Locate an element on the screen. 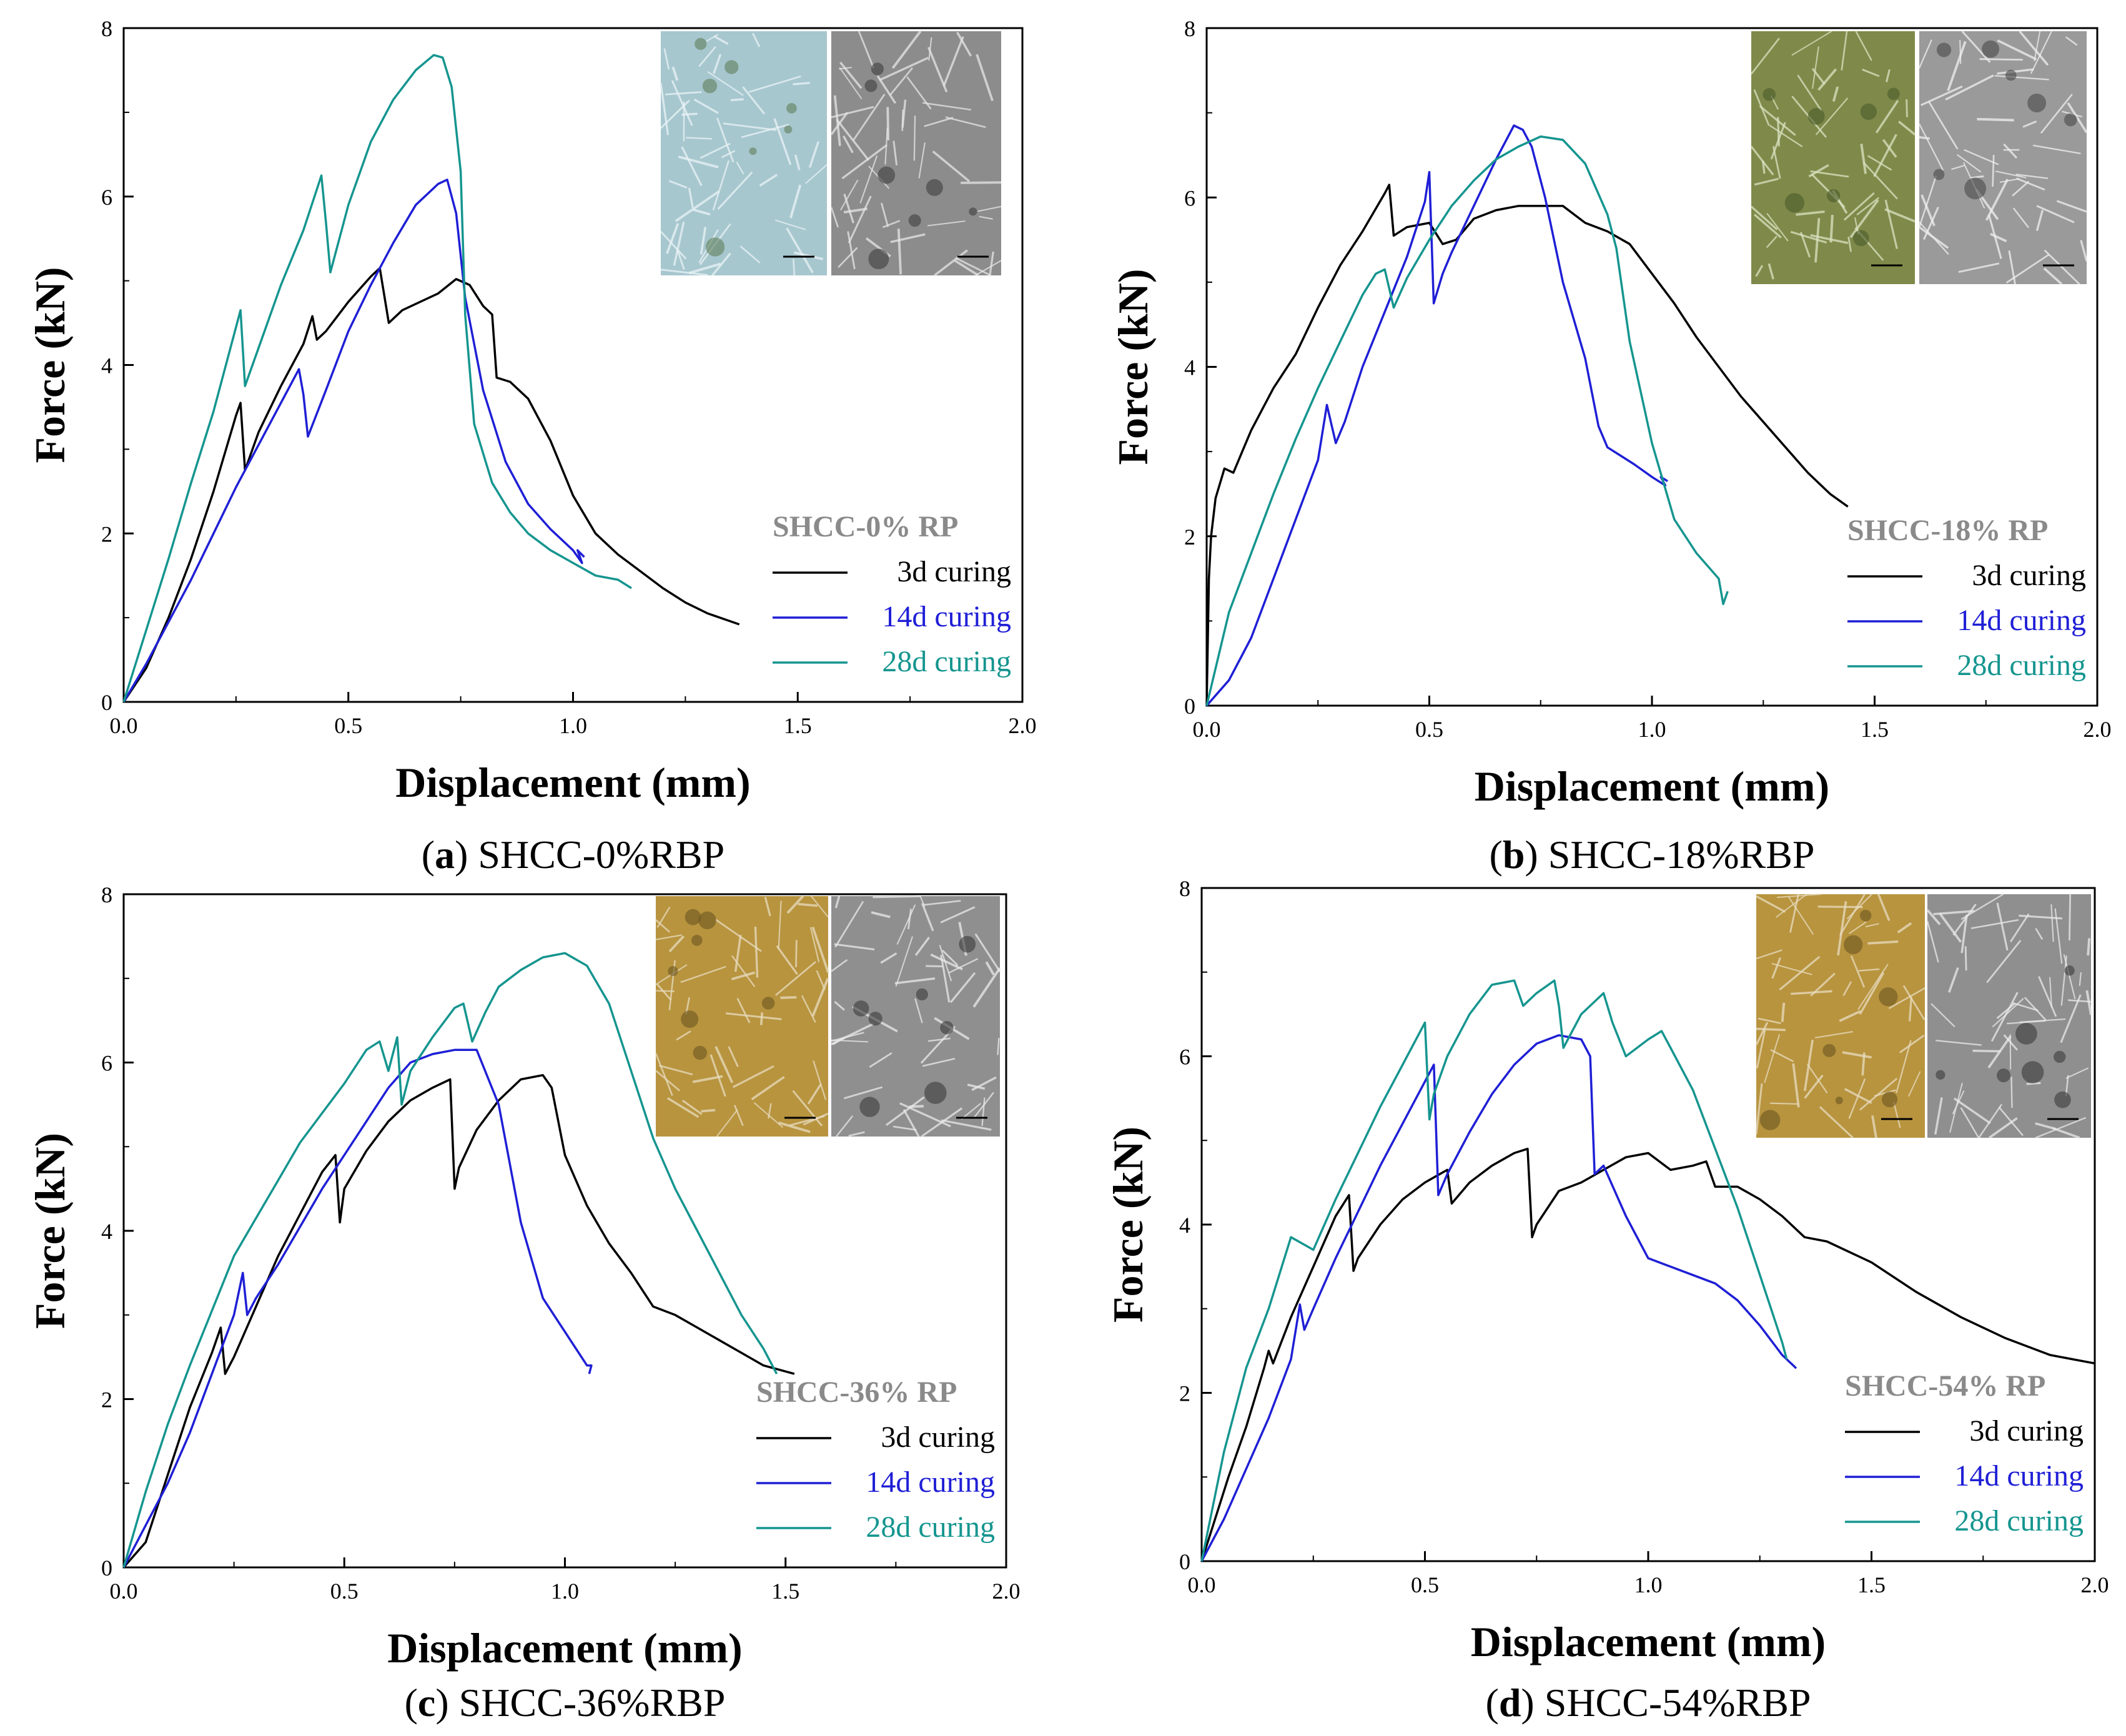 The height and width of the screenshot is (1736, 2126). series-line-28d-curing is located at coordinates (1467, 420).